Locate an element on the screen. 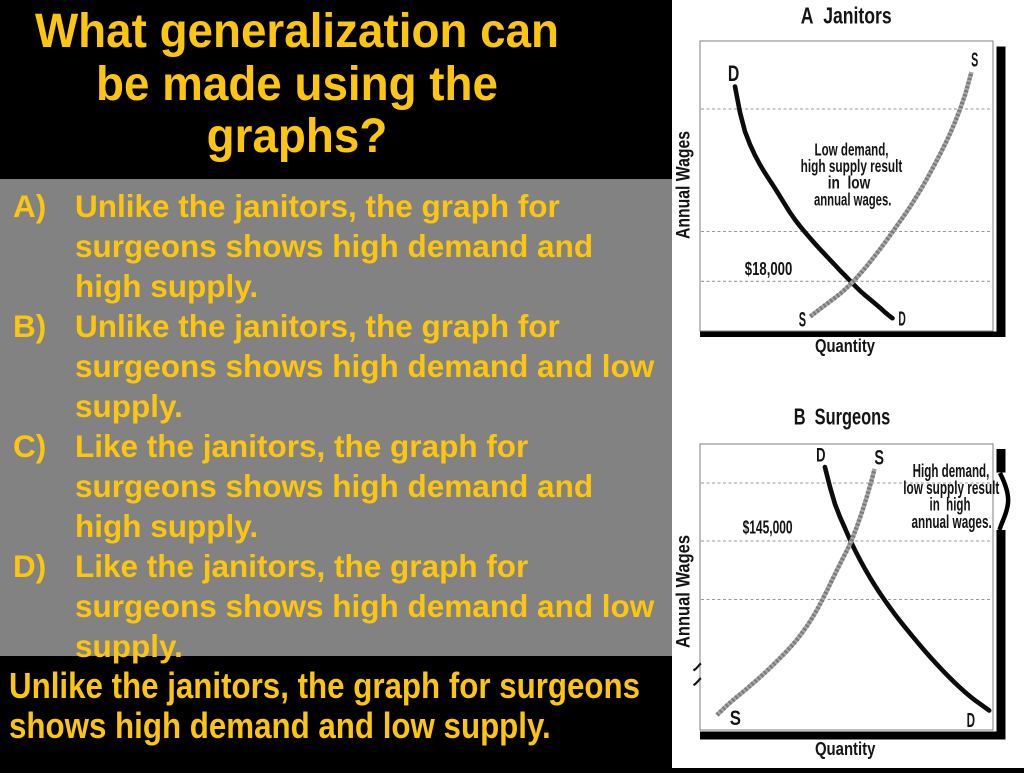  svg-text: in low is located at coordinates (849, 183).